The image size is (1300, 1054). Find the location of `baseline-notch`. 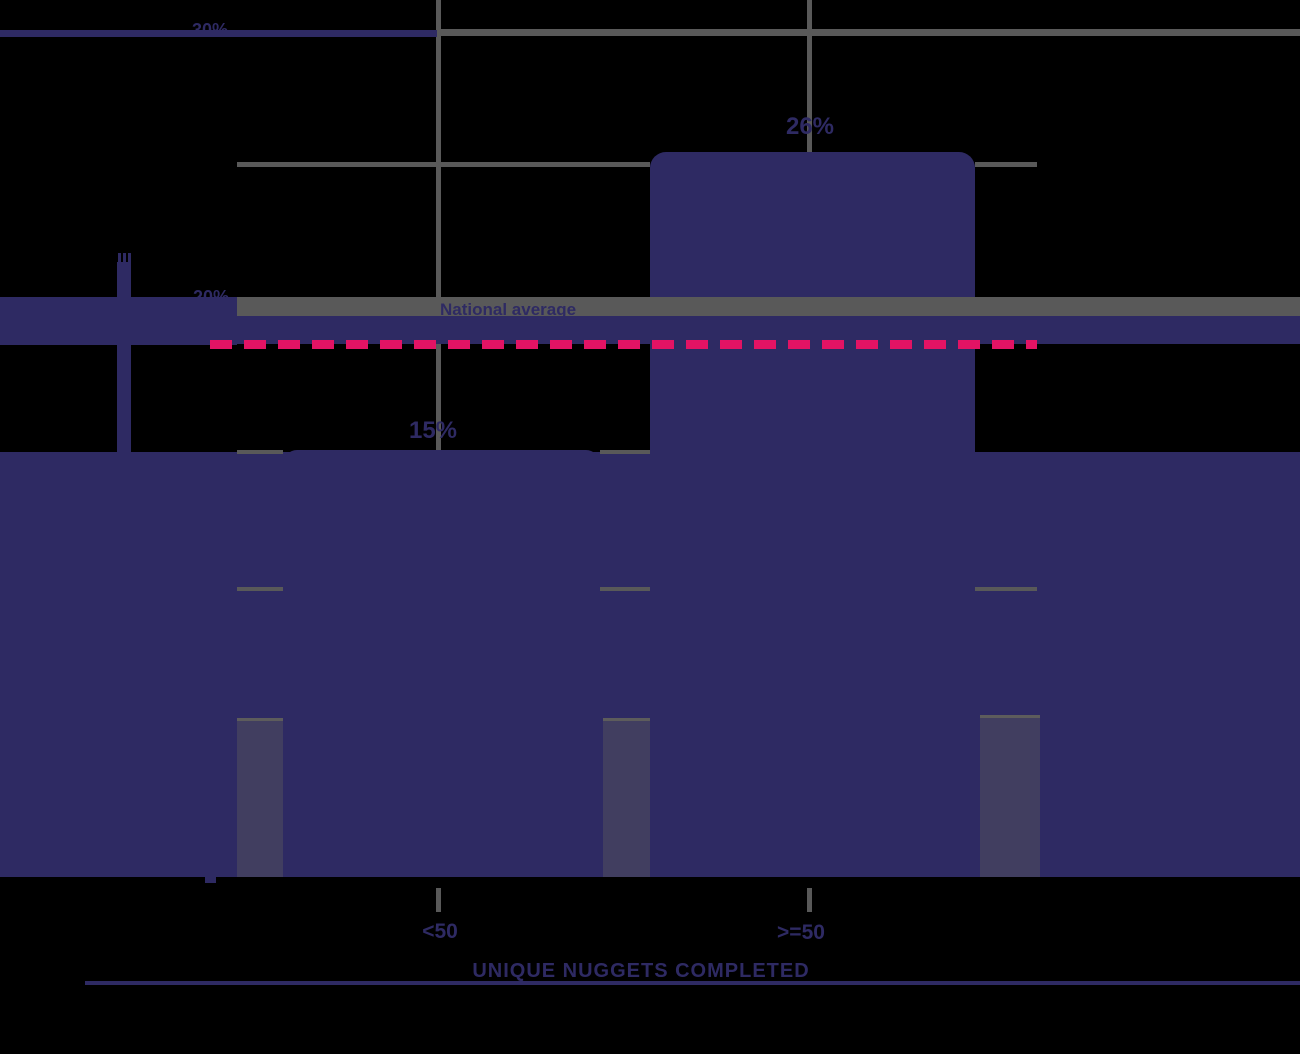

baseline-notch is located at coordinates (210, 880).